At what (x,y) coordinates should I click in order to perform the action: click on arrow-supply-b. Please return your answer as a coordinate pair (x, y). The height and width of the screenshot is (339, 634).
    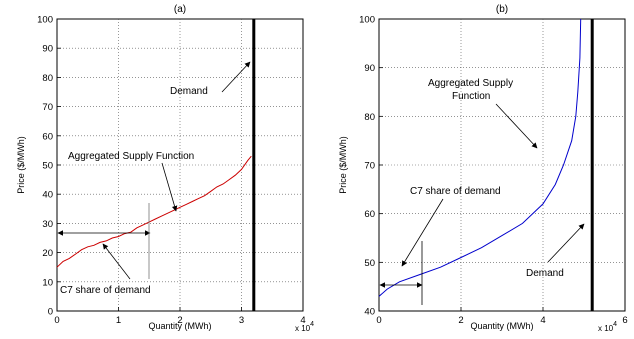
    Looking at the image, I should click on (516, 126).